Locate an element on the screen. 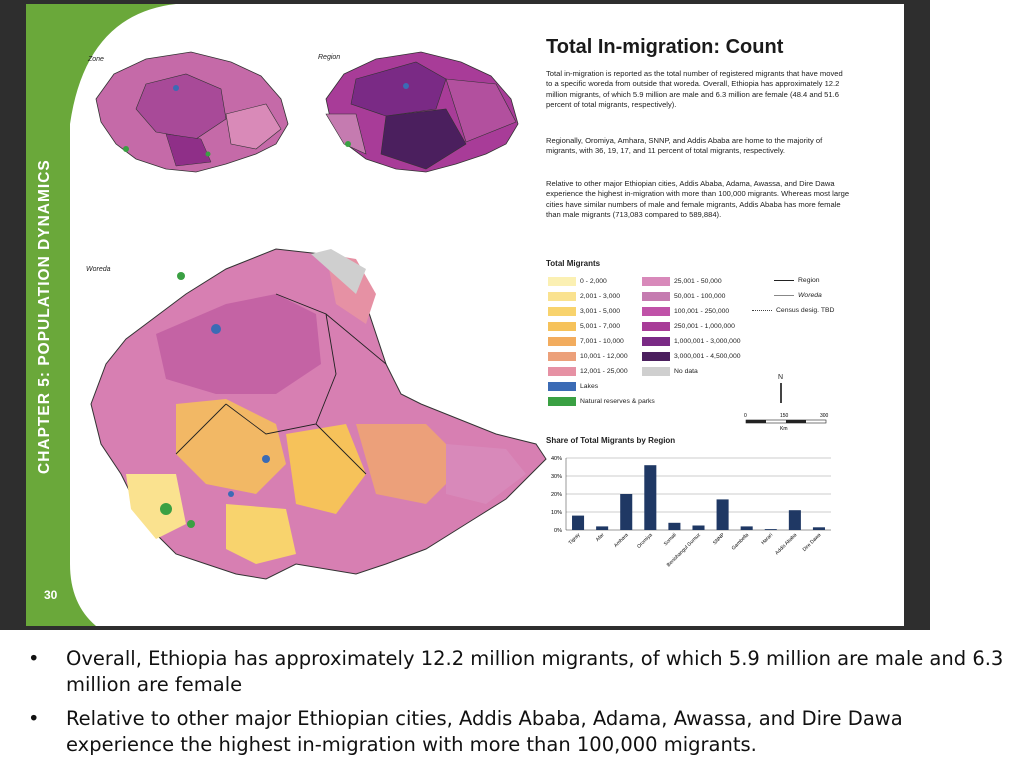 Image resolution: width=1024 pixels, height=768 pixels. bar-oromiya is located at coordinates (650, 497).